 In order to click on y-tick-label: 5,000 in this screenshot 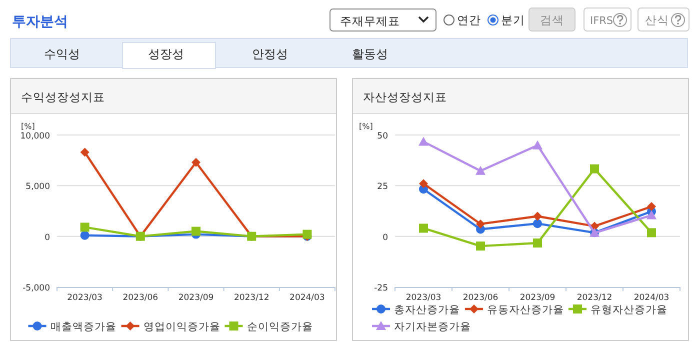, I will do `click(38, 187)`.